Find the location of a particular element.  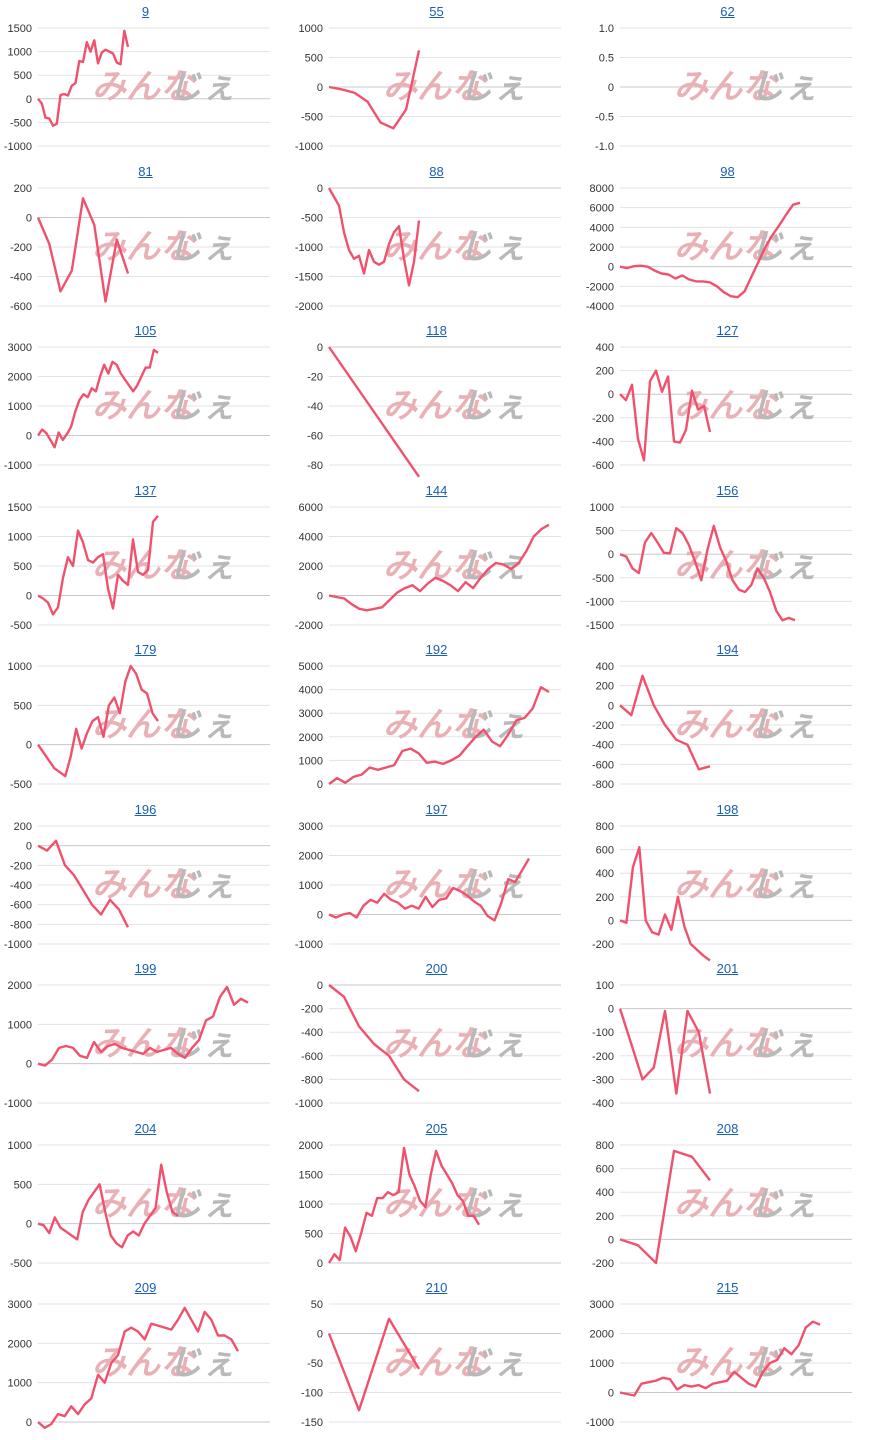

chart-title-link: 204 is located at coordinates (145, 1128).